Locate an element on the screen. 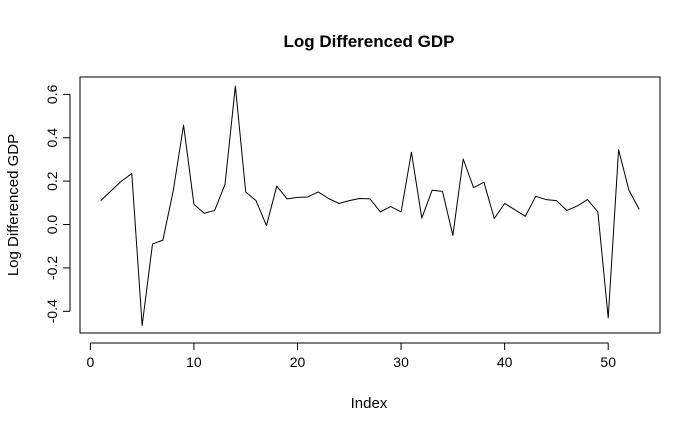  y-tick-label: 0.6 is located at coordinates (52, 94).